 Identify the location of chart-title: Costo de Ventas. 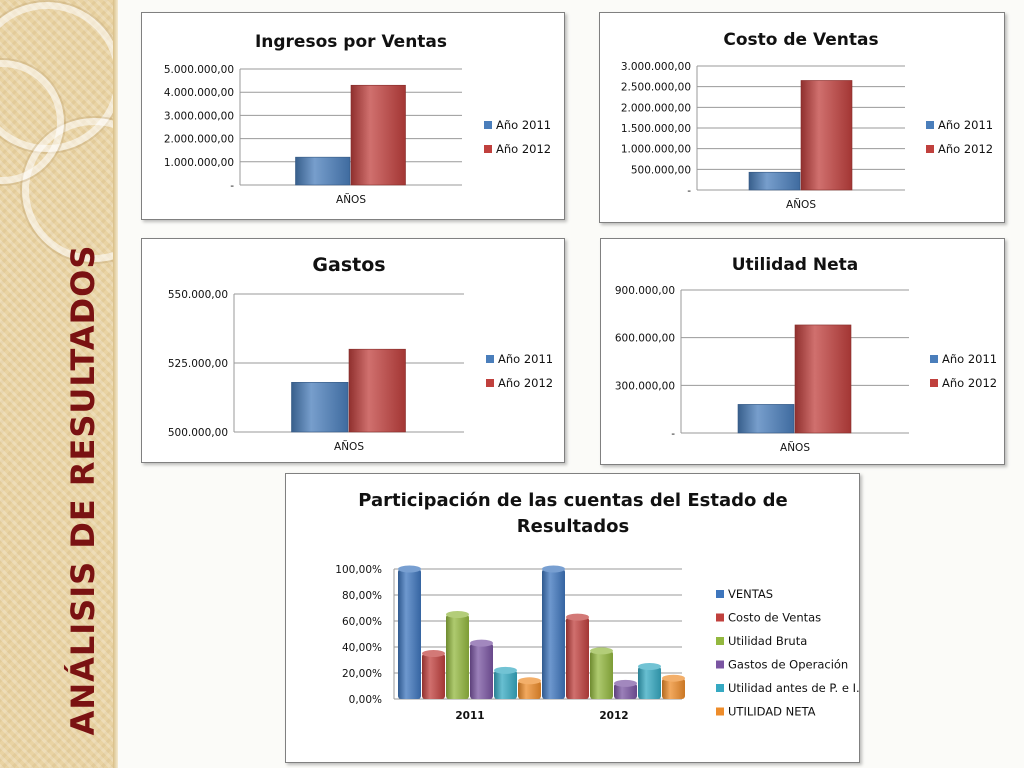
(800, 40).